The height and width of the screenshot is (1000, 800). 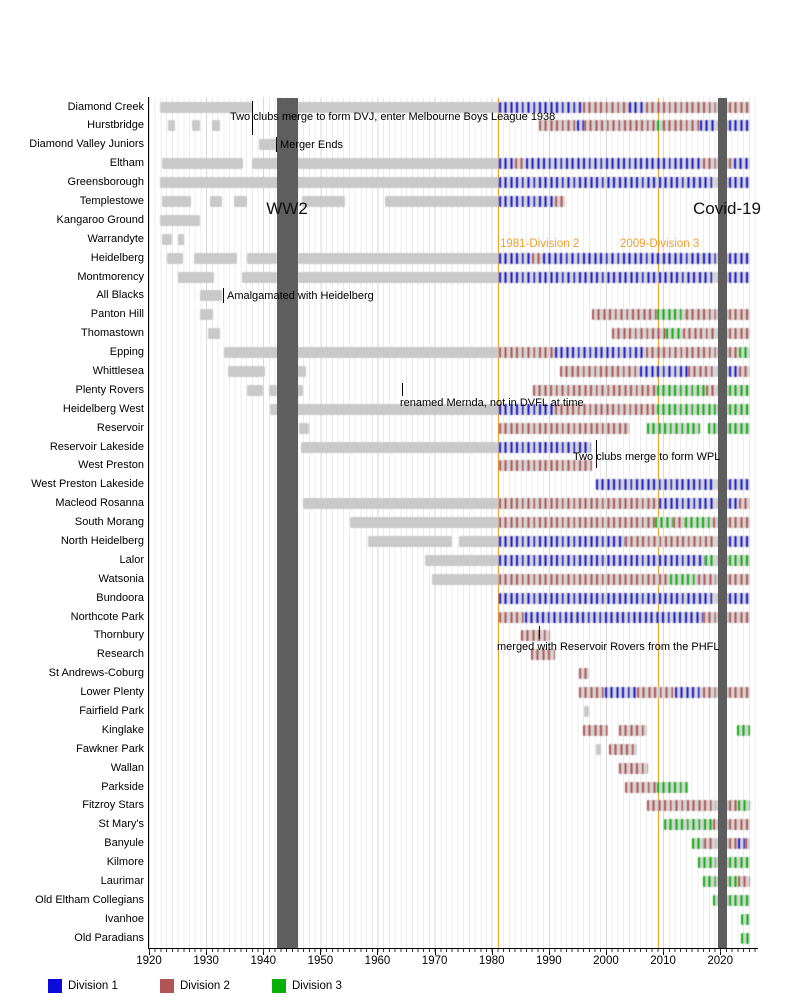 I want to click on row-label: Greensborough, so click(x=105, y=182).